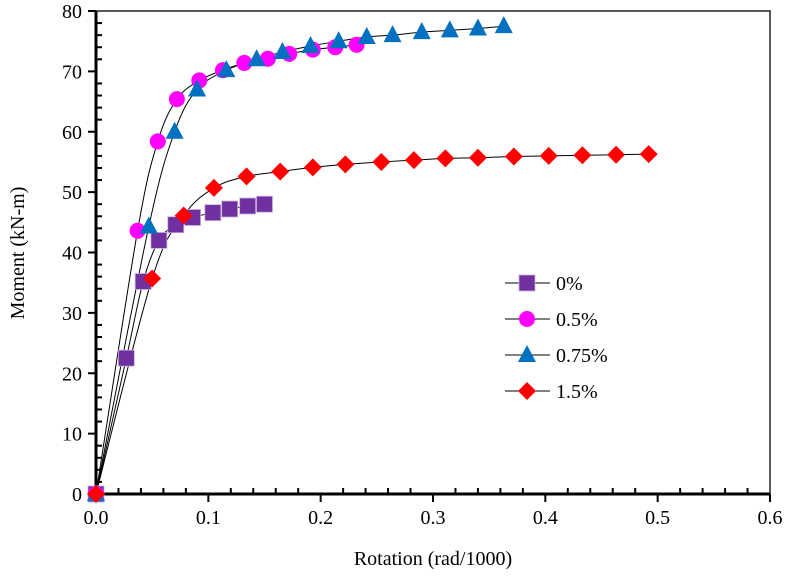 This screenshot has height=579, width=792. Describe the element at coordinates (527, 319) in the screenshot. I see `legend-marker-circle` at that location.